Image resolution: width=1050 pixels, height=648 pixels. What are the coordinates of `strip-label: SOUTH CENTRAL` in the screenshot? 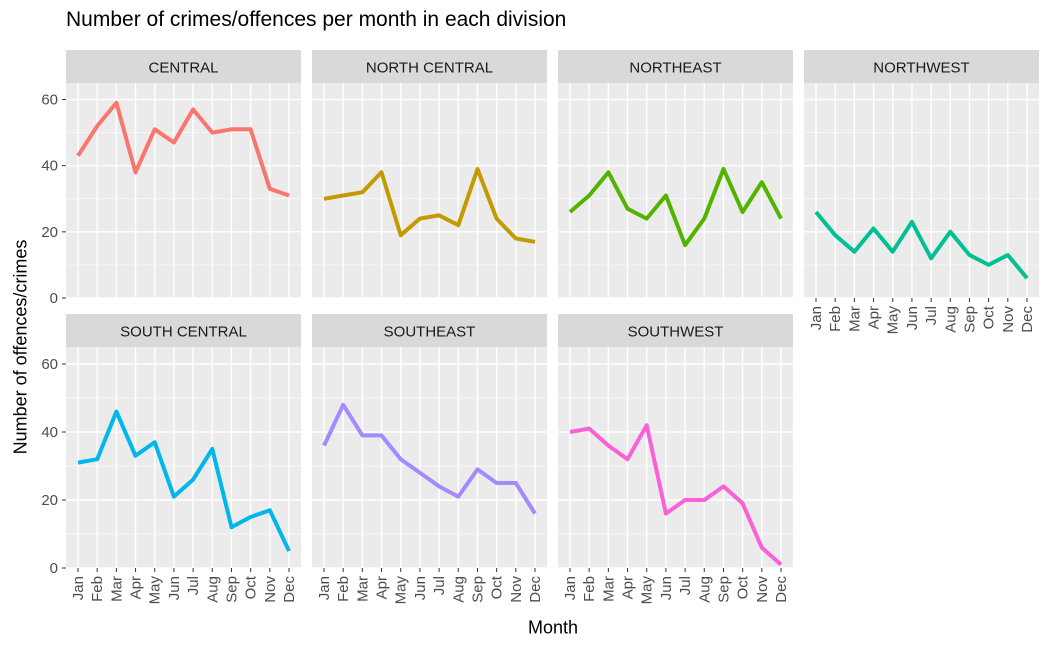 It's located at (183, 332).